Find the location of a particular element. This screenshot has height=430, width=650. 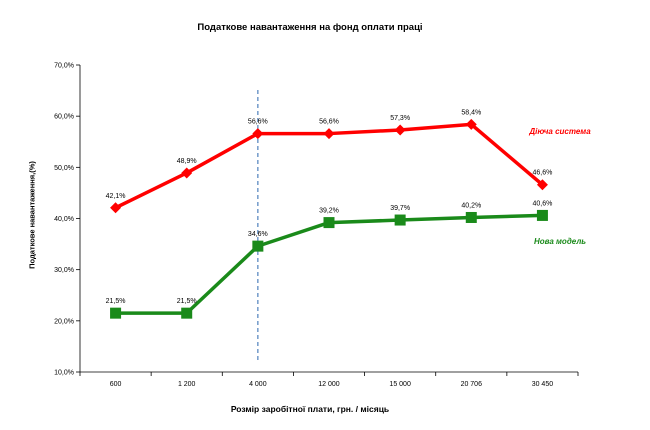

x-tick-label: 12 000 is located at coordinates (329, 384).